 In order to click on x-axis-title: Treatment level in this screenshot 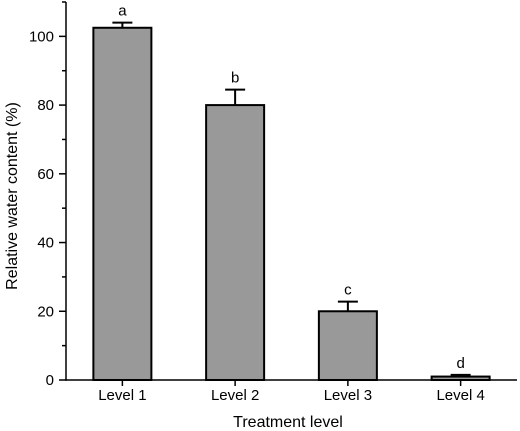, I will do `click(288, 422)`.